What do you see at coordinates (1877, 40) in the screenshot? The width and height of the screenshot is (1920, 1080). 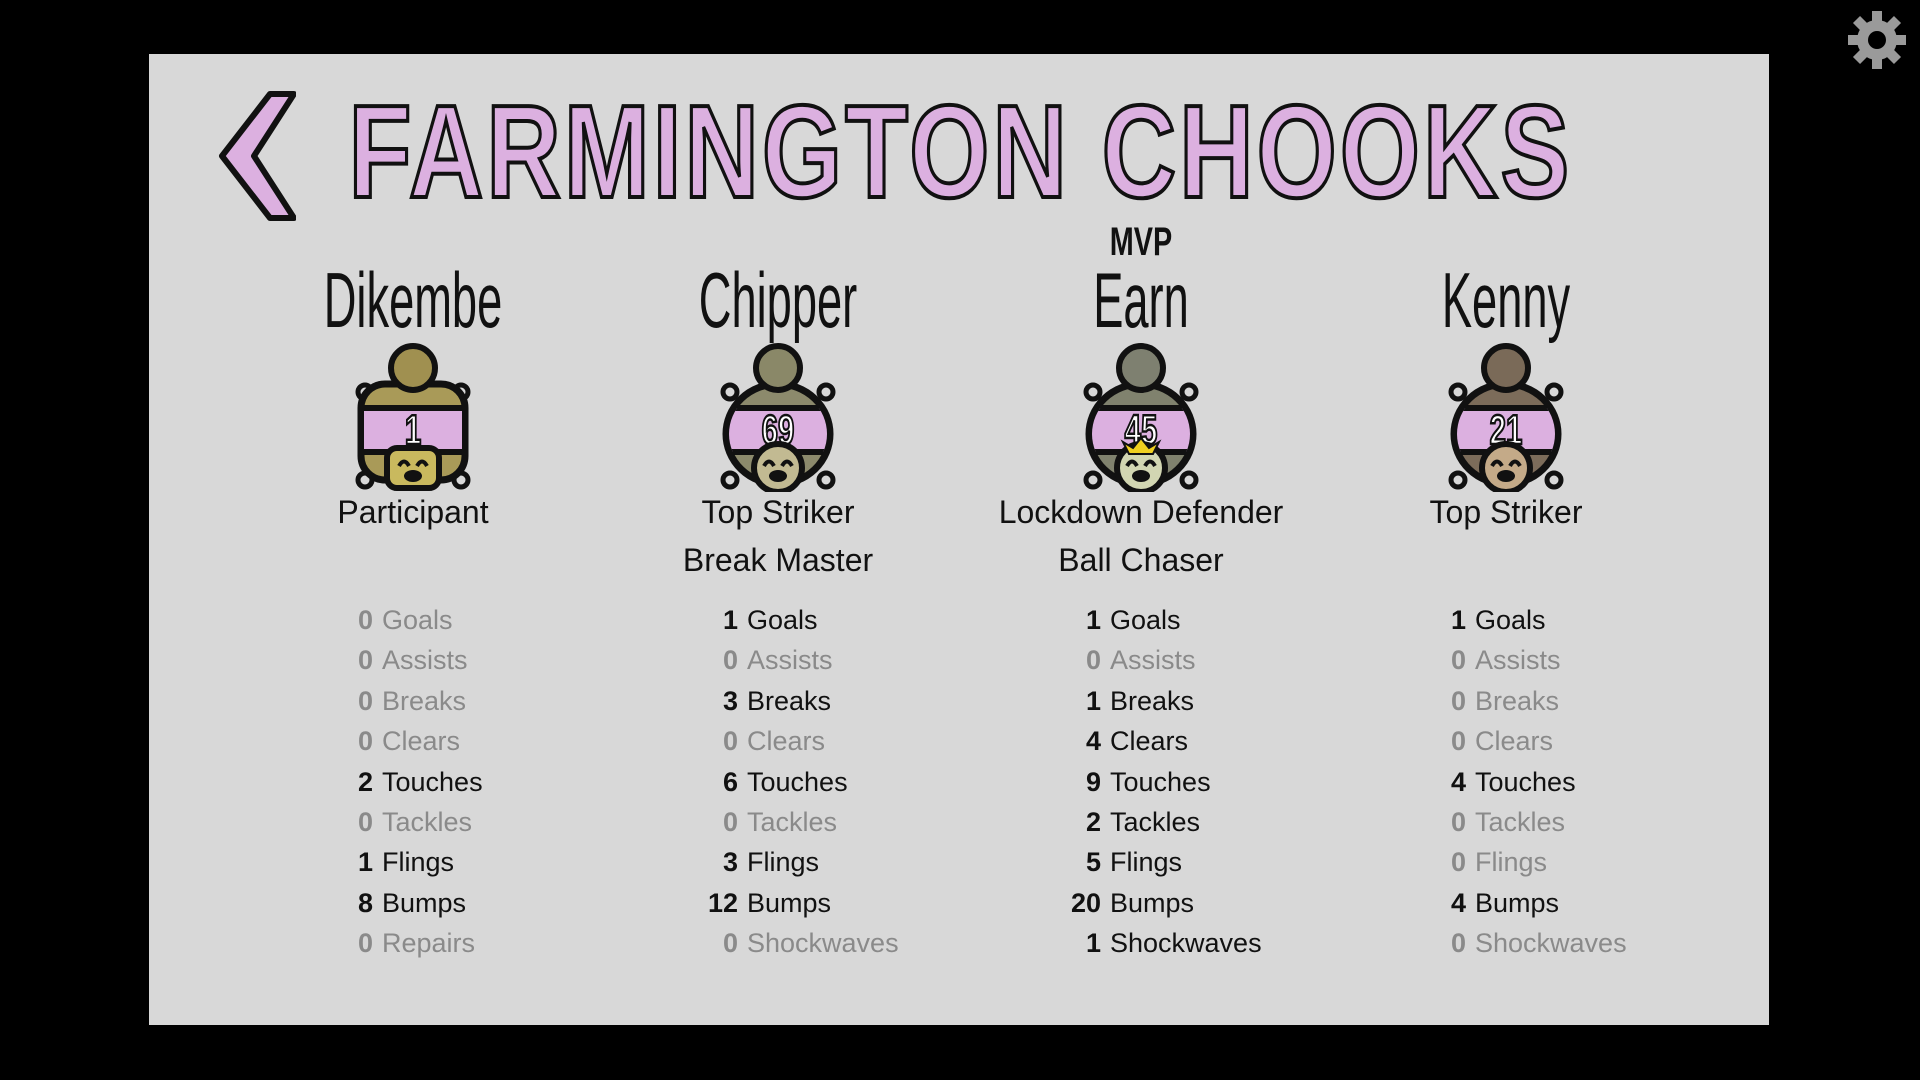 I see `gear-icon` at bounding box center [1877, 40].